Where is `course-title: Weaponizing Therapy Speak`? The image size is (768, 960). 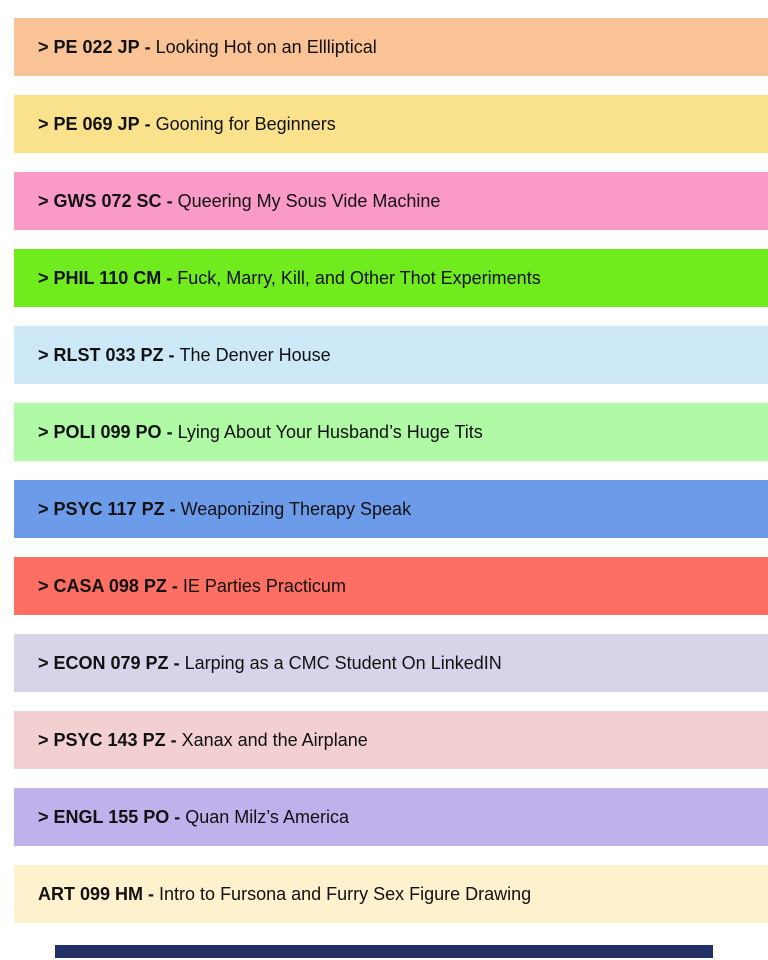
course-title: Weaponizing Therapy Speak is located at coordinates (296, 508).